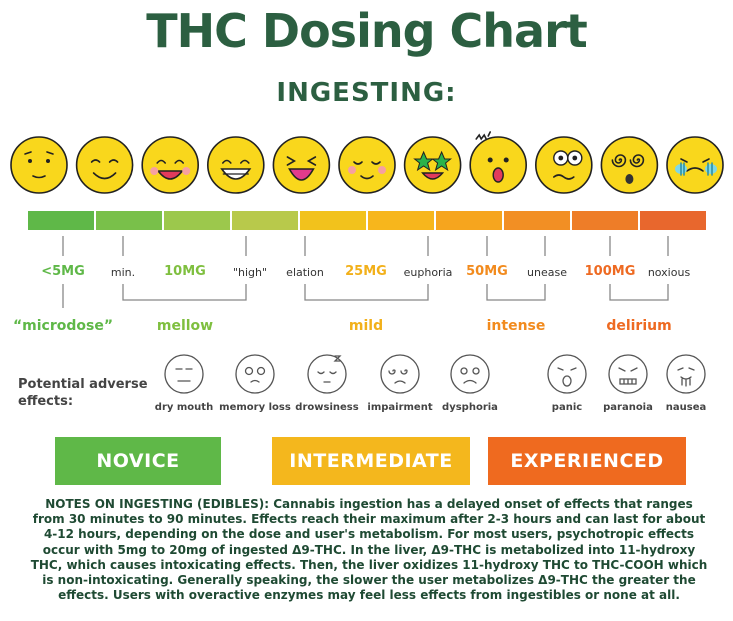  What do you see at coordinates (250, 272) in the screenshot?
I see `tick-label-high: "high"` at bounding box center [250, 272].